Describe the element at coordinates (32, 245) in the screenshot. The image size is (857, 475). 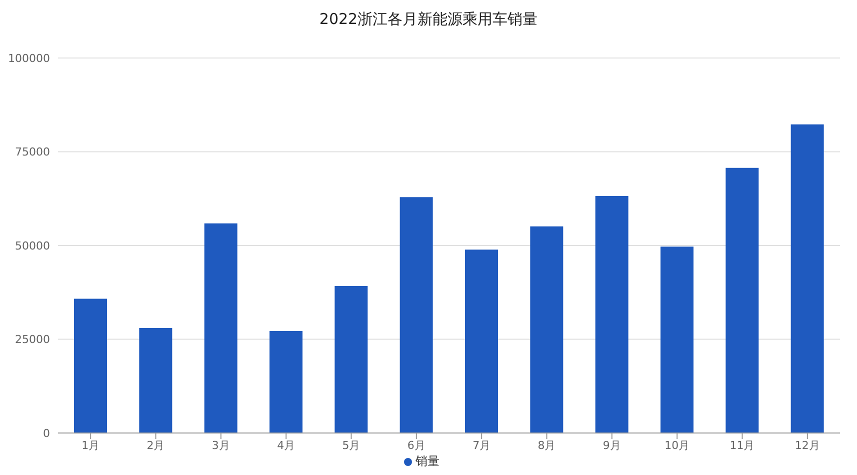
I see `y-tick-label: 50000` at that location.